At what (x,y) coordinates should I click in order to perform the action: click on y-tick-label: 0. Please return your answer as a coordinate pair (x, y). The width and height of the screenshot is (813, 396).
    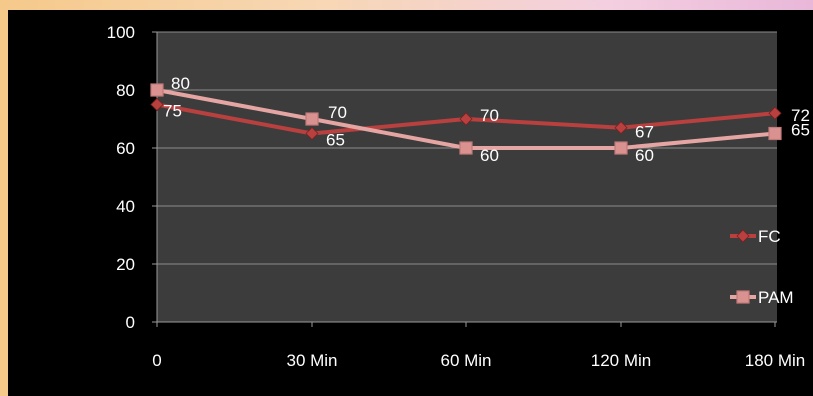
    Looking at the image, I should click on (130, 322).